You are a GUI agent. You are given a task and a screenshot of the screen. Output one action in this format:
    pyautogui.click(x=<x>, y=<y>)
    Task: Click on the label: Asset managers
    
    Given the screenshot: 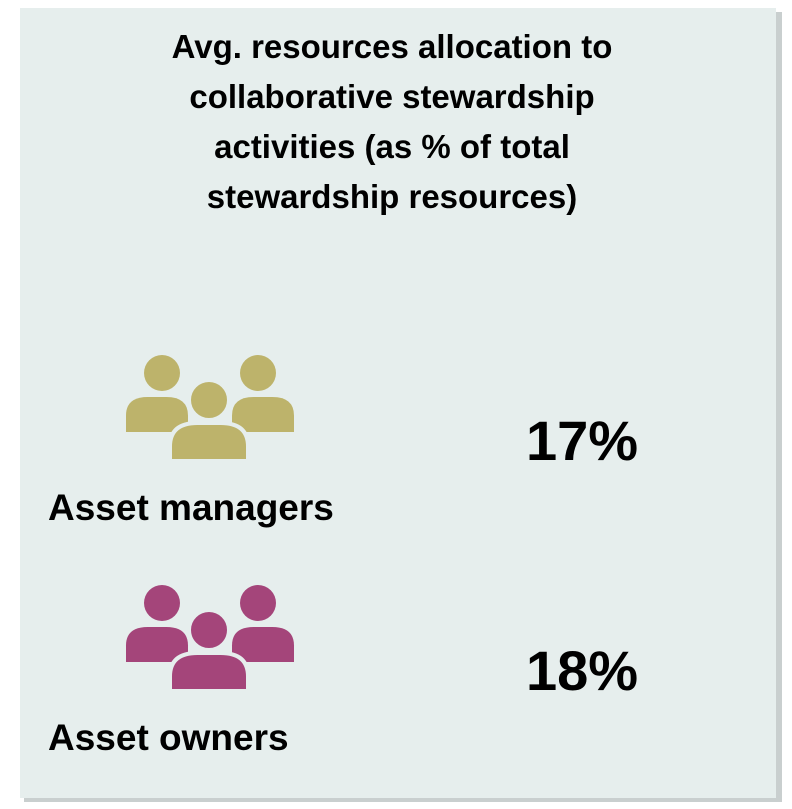 What is the action you would take?
    pyautogui.click(x=191, y=507)
    